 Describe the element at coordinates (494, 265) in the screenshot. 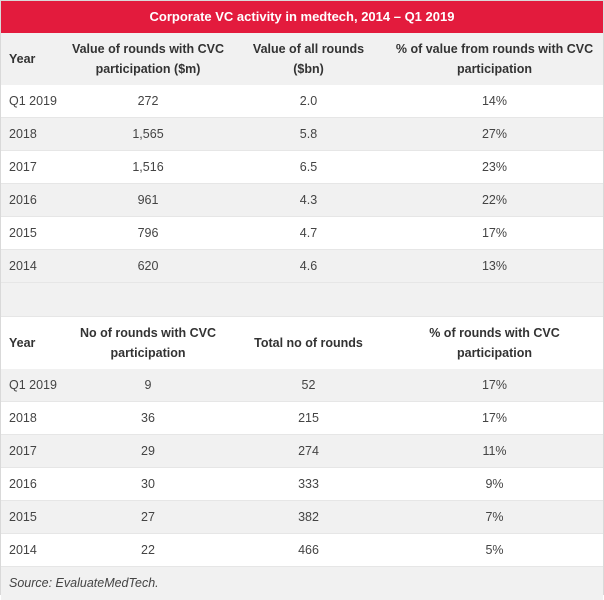

I see `cell-pct: 13%` at that location.